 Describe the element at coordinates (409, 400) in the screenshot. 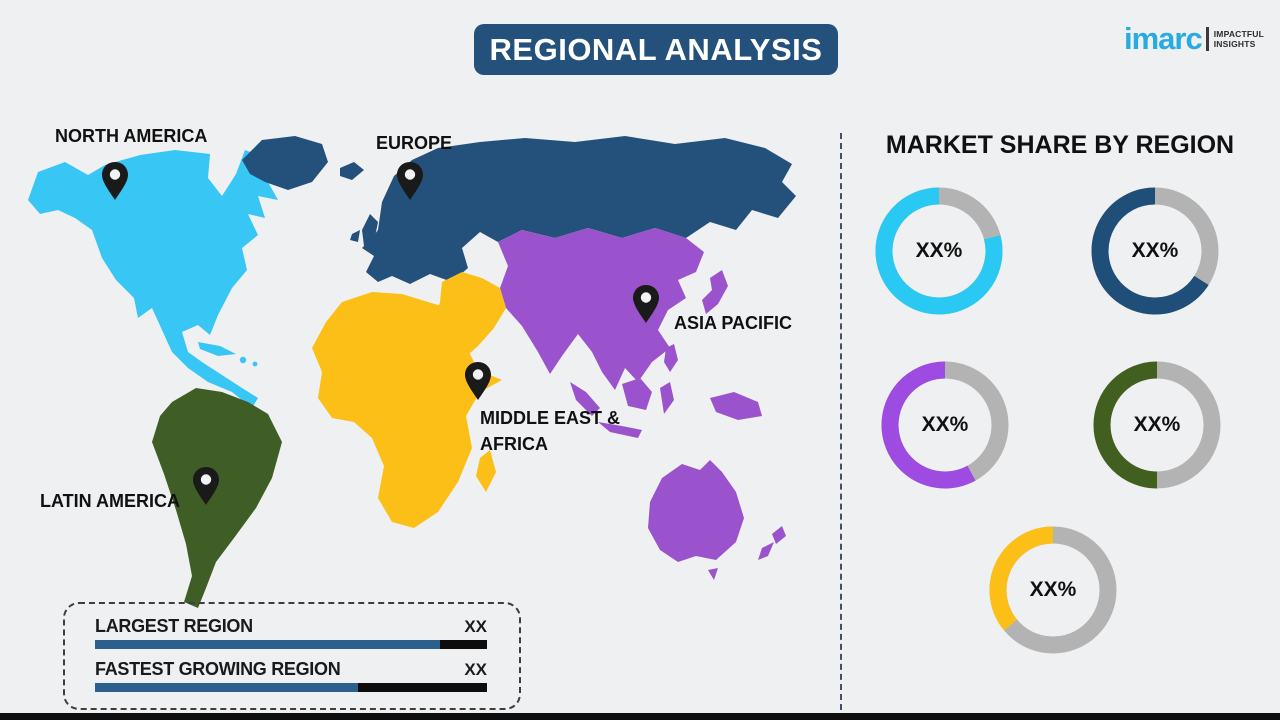

I see `map-region-middle-east-africa` at that location.